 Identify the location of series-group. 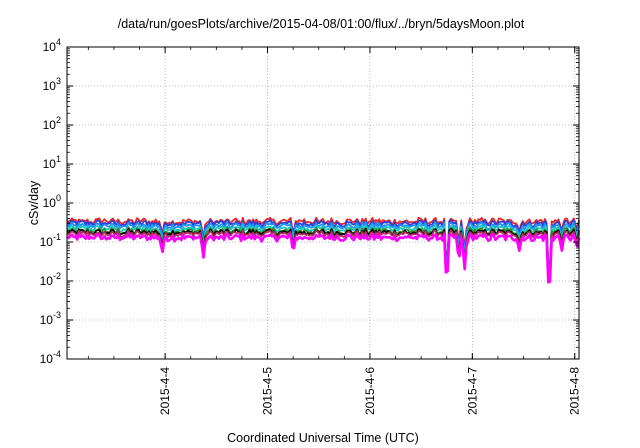
(323, 250).